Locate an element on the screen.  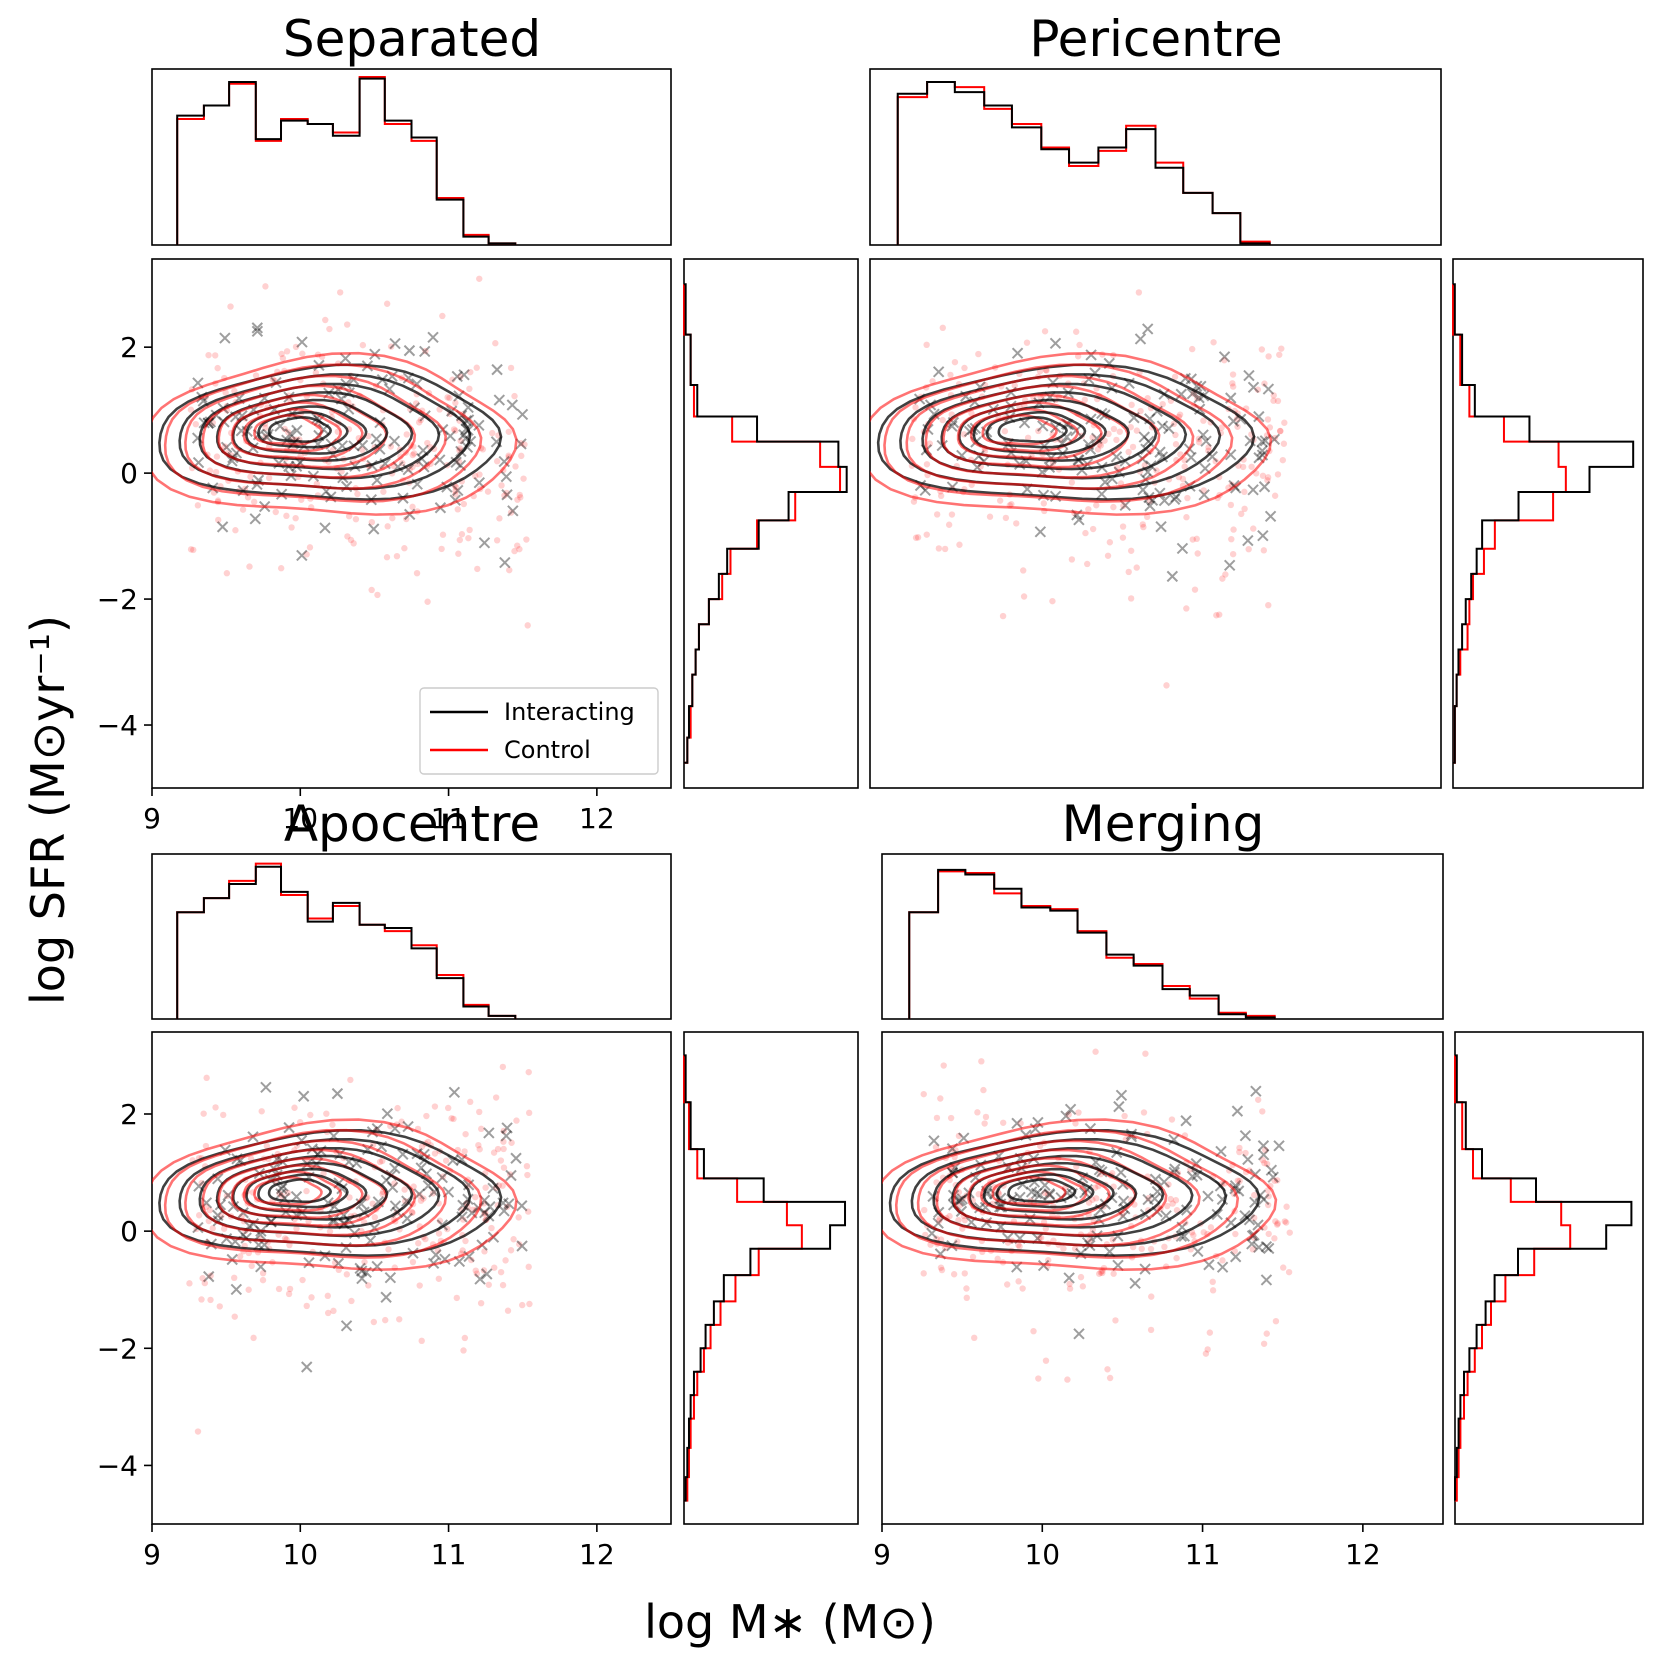
x-tick-label: 12 is located at coordinates (597, 818).